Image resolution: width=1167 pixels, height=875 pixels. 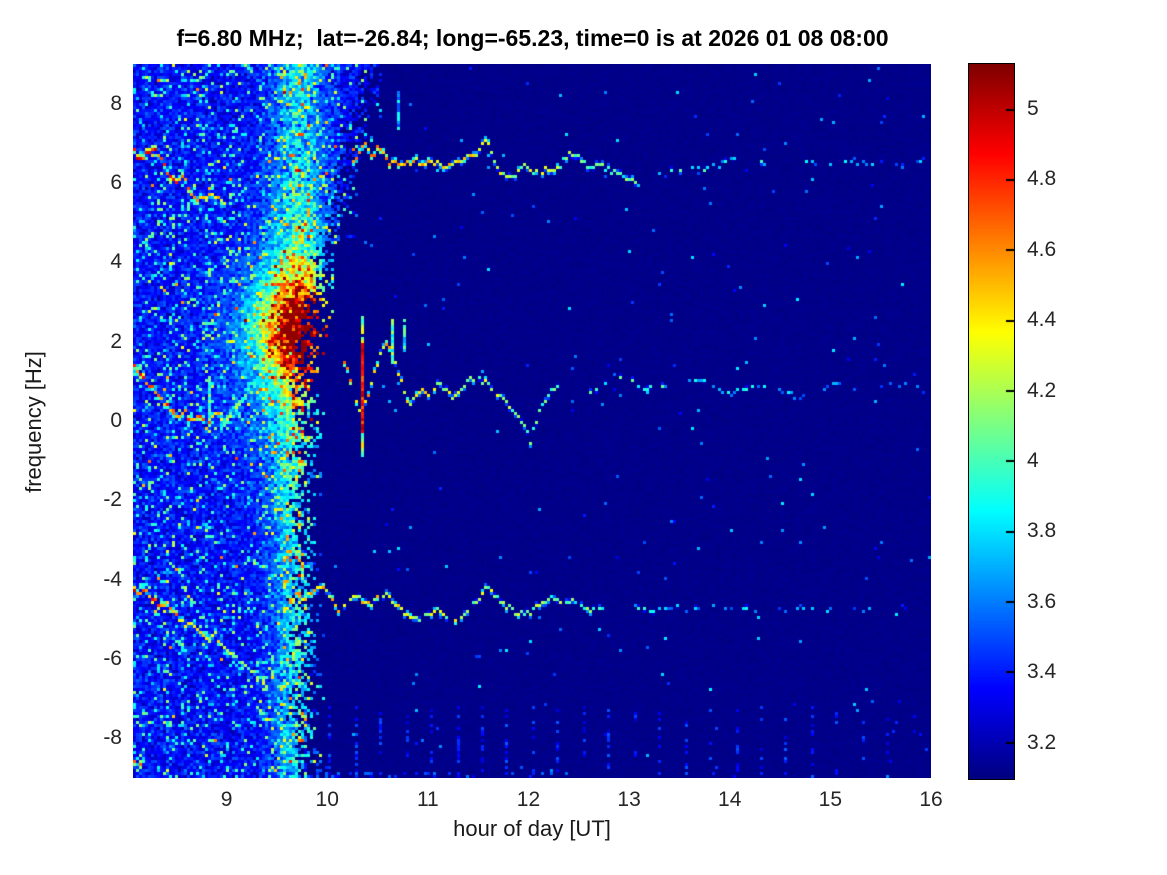 What do you see at coordinates (116, 420) in the screenshot?
I see `y-tick-label: 0` at bounding box center [116, 420].